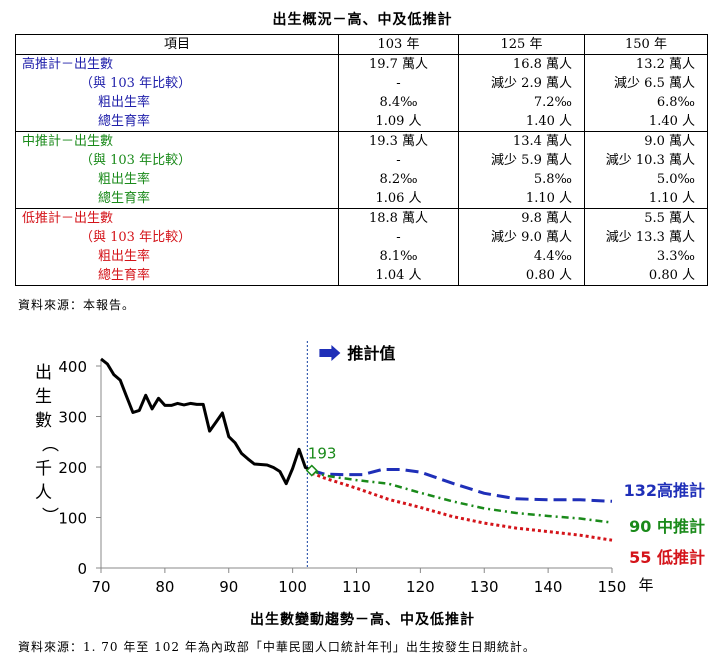  I want to click on arrow-right-icon, so click(330, 353).